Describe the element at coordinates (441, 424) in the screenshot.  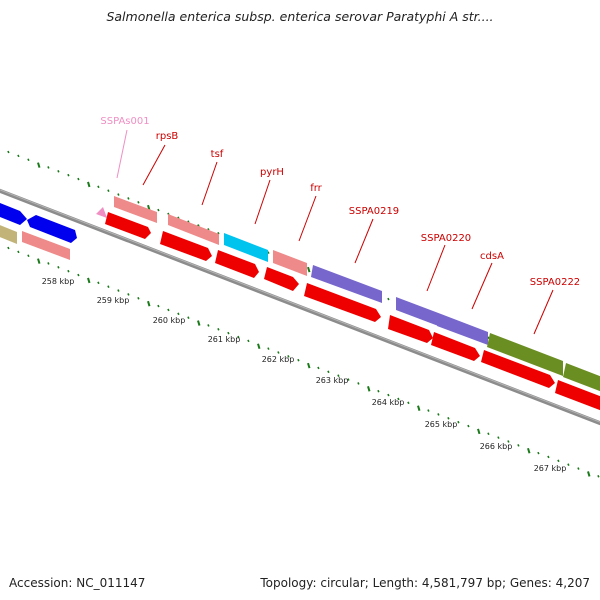
I see `kbp-label: 265 kbp` at that location.